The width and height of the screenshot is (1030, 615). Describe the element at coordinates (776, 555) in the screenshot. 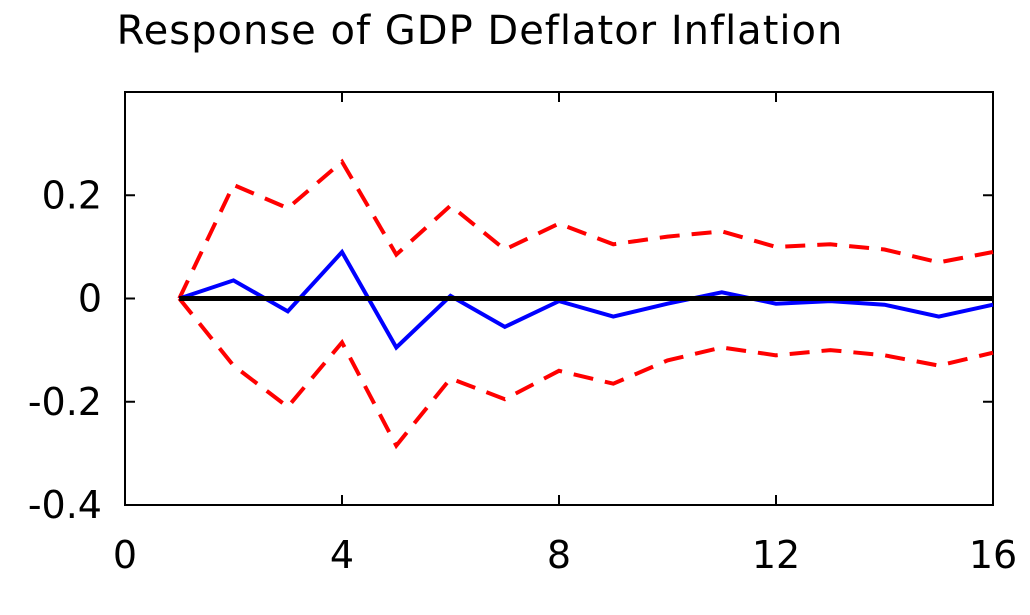

I see `x-tick-label: 12` at that location.